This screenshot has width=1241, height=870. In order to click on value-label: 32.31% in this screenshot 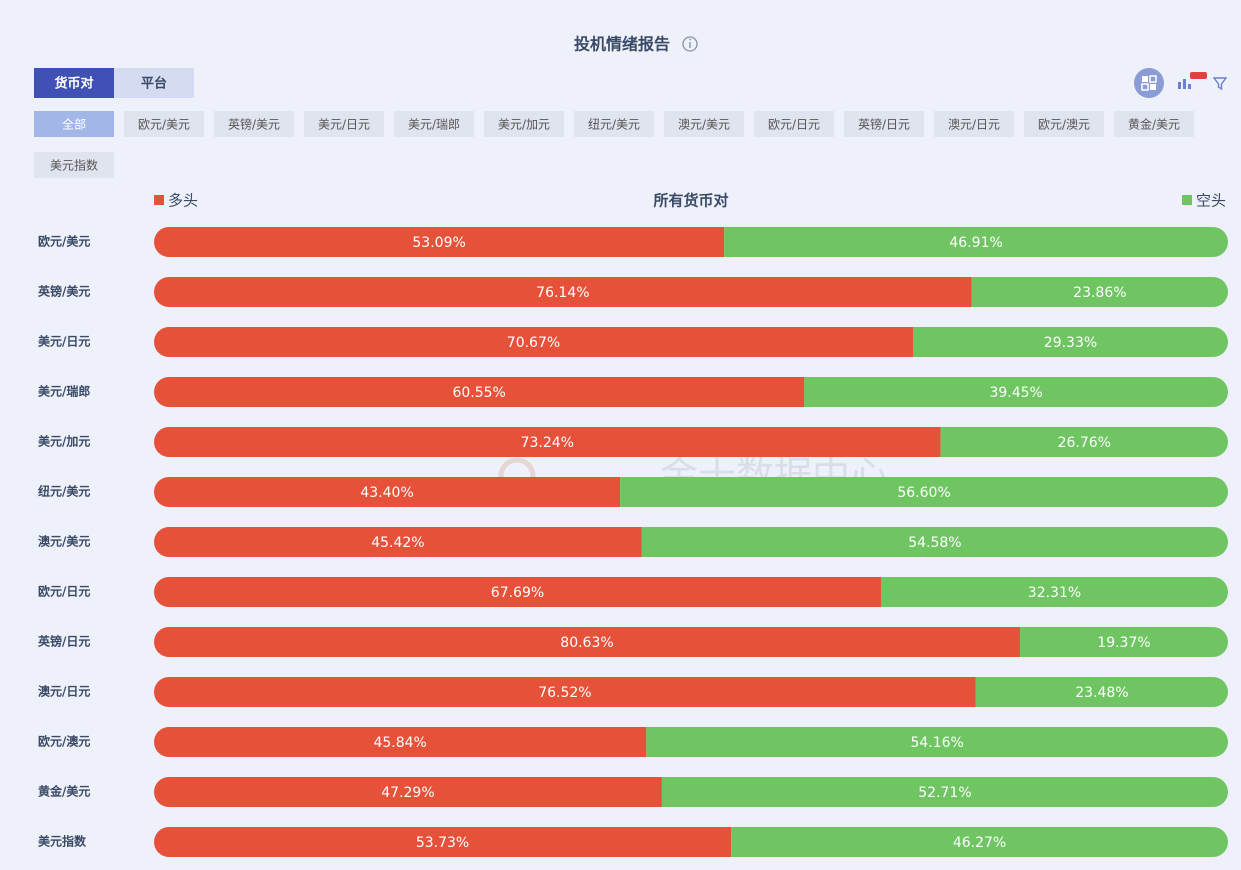, I will do `click(1054, 593)`.